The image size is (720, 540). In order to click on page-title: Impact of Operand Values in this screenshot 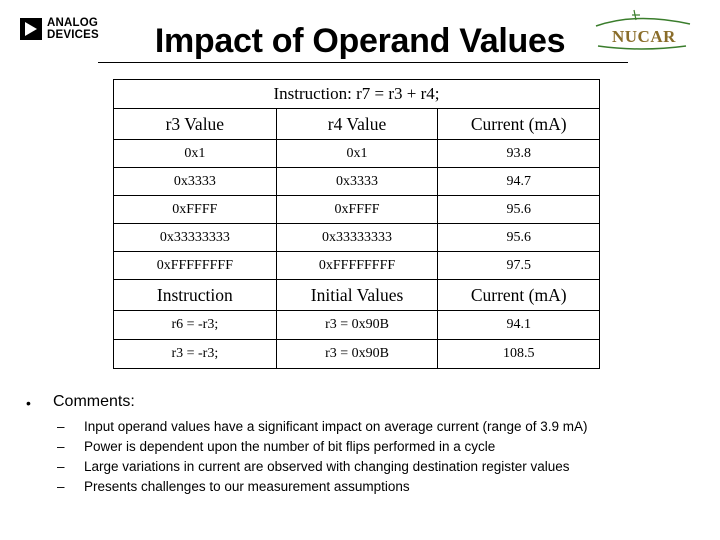, I will do `click(360, 41)`.